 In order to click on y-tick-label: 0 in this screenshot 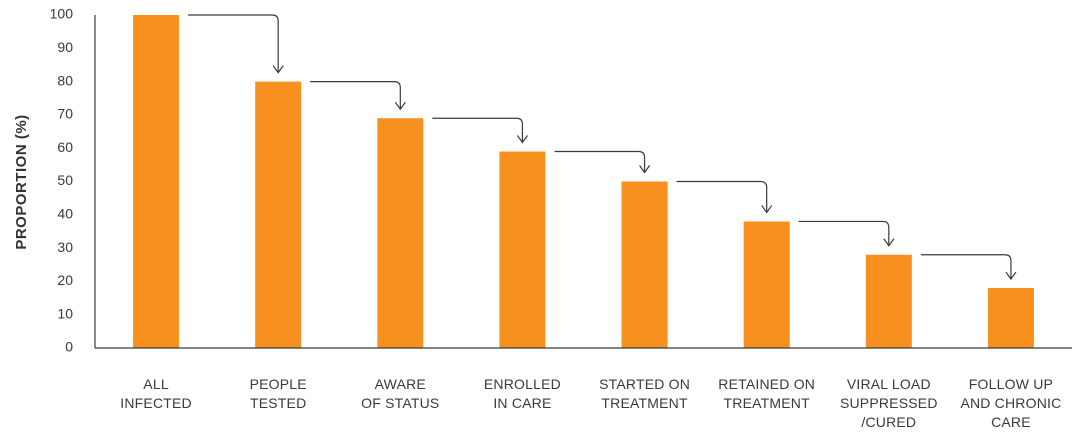, I will do `click(69, 347)`.